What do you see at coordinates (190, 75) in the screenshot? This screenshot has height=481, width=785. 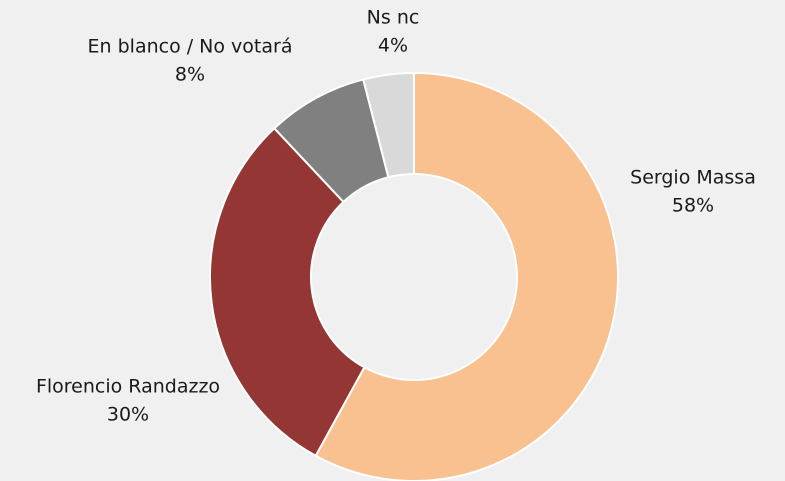 I see `slice-value-label: 8%` at bounding box center [190, 75].